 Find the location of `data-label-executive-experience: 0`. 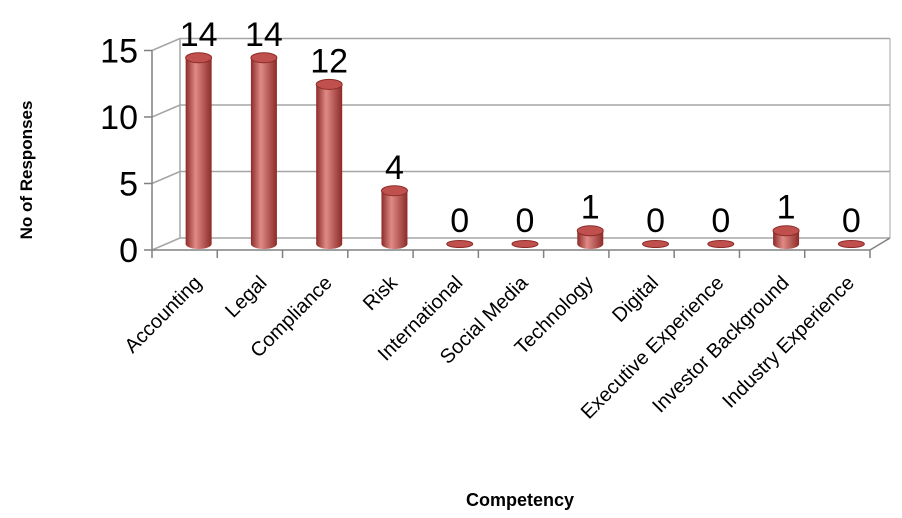

data-label-executive-experience: 0 is located at coordinates (720, 221).